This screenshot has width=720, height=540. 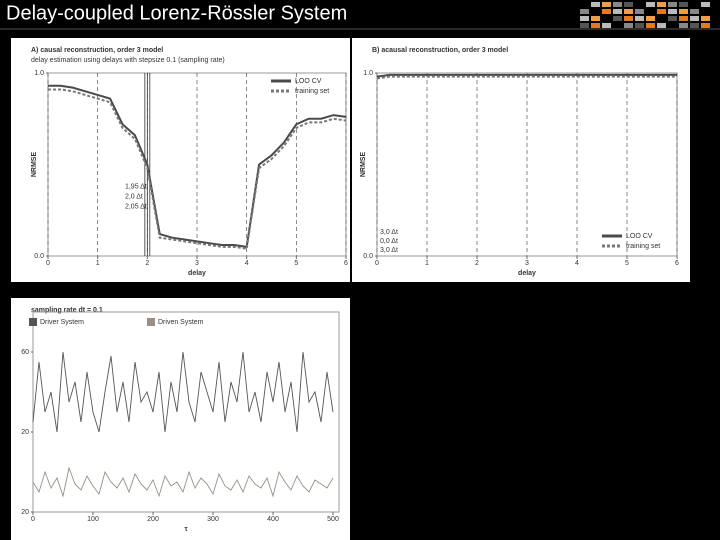 I want to click on x-tick-label: 300, so click(x=213, y=519).